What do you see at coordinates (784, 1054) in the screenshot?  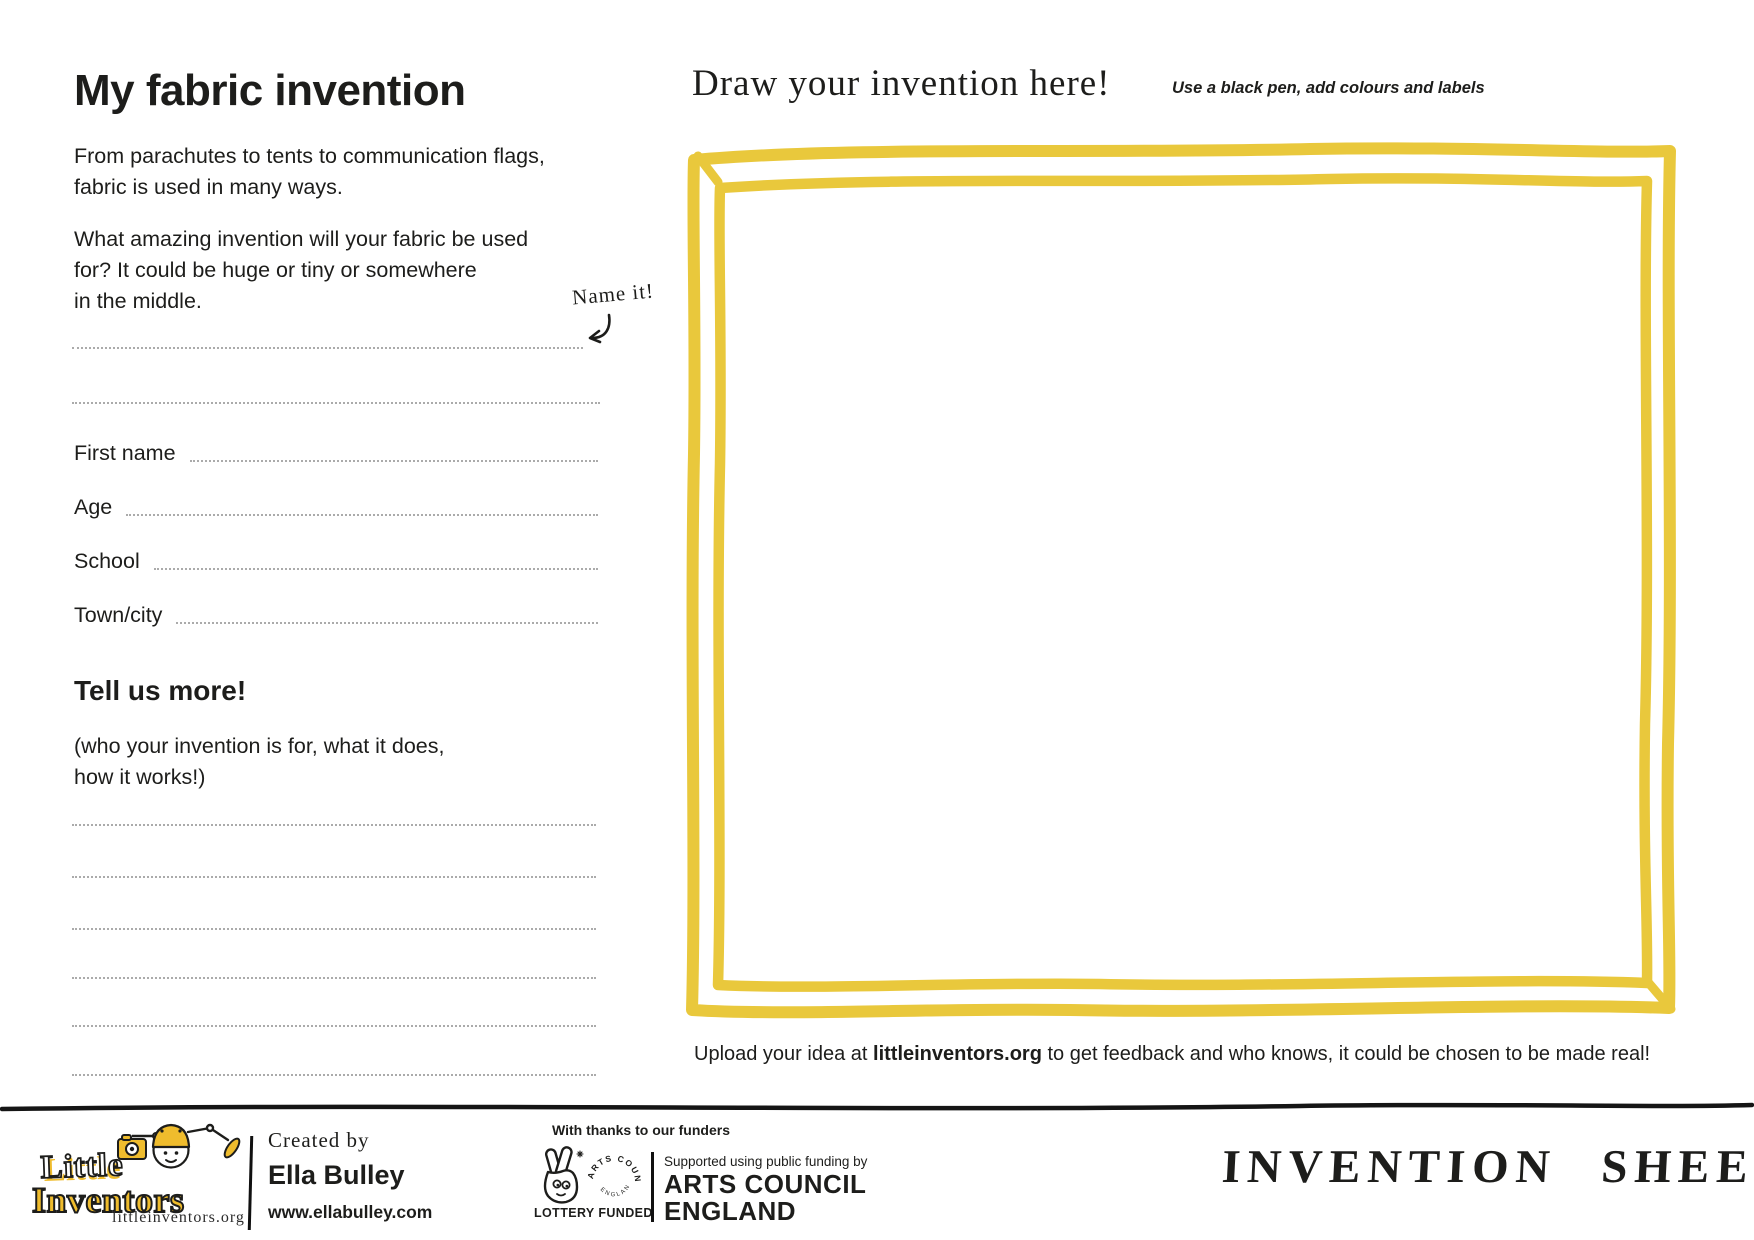 I see `upload-text-pre: Upload your idea at` at bounding box center [784, 1054].